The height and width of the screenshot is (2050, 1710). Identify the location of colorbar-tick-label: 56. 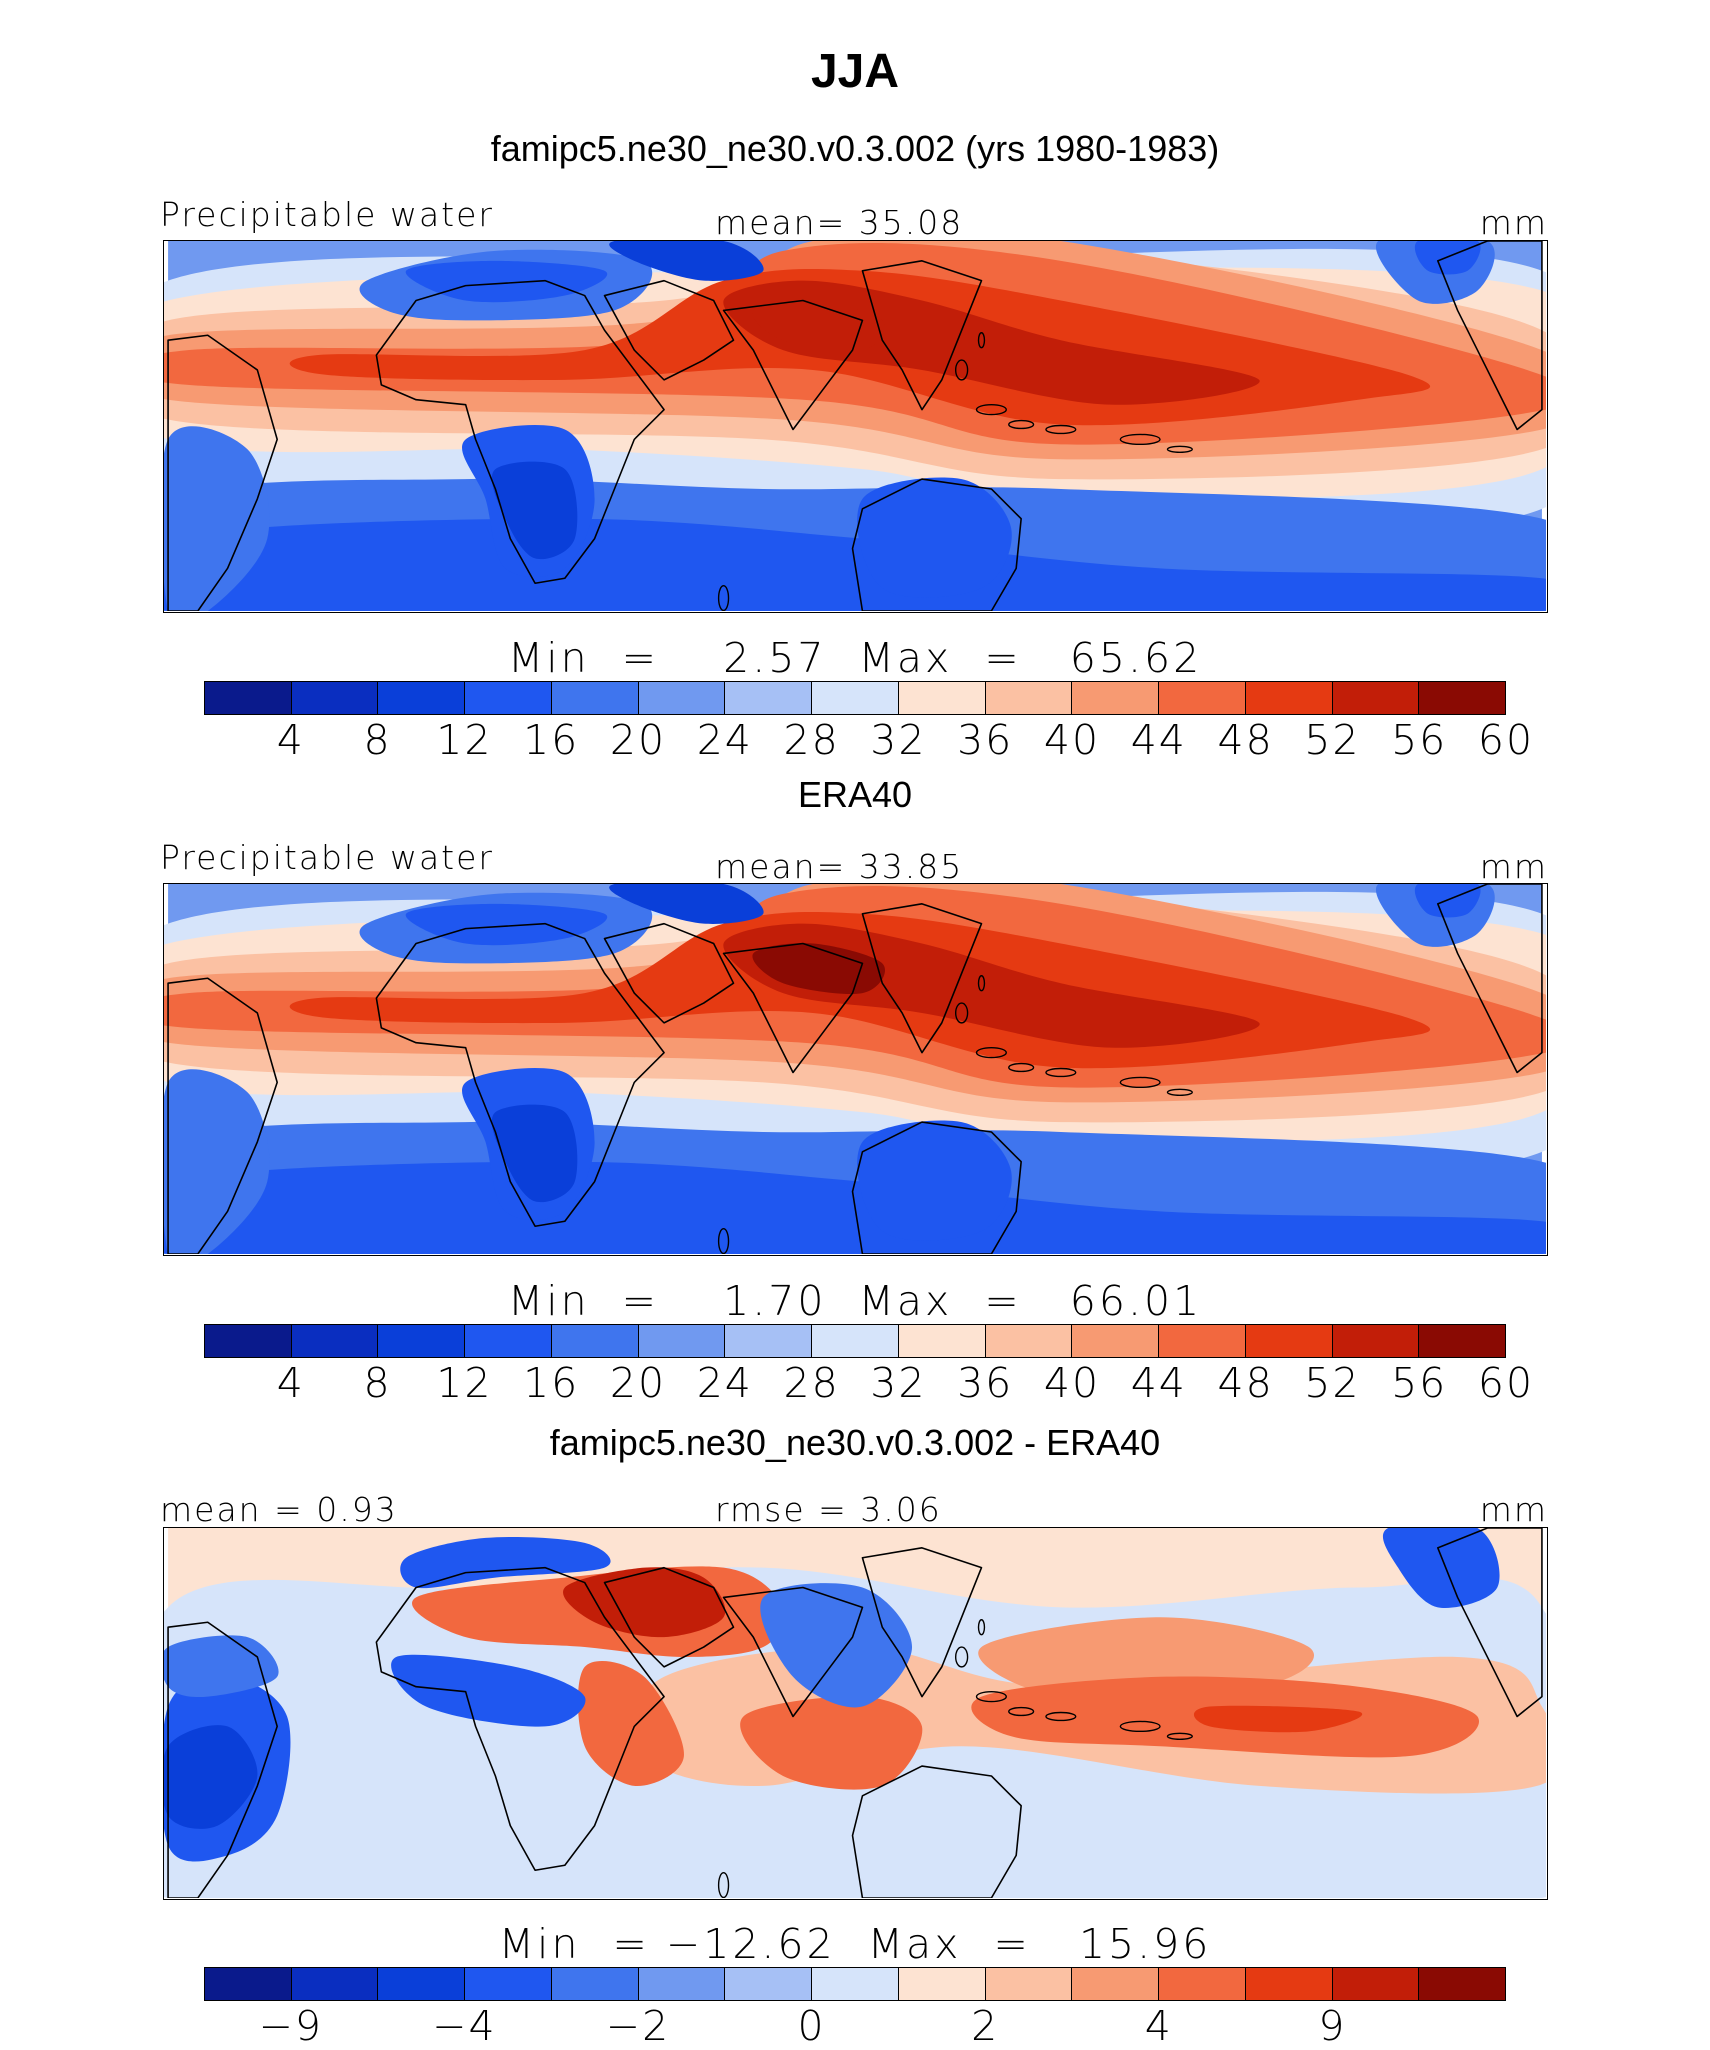
(1419, 740).